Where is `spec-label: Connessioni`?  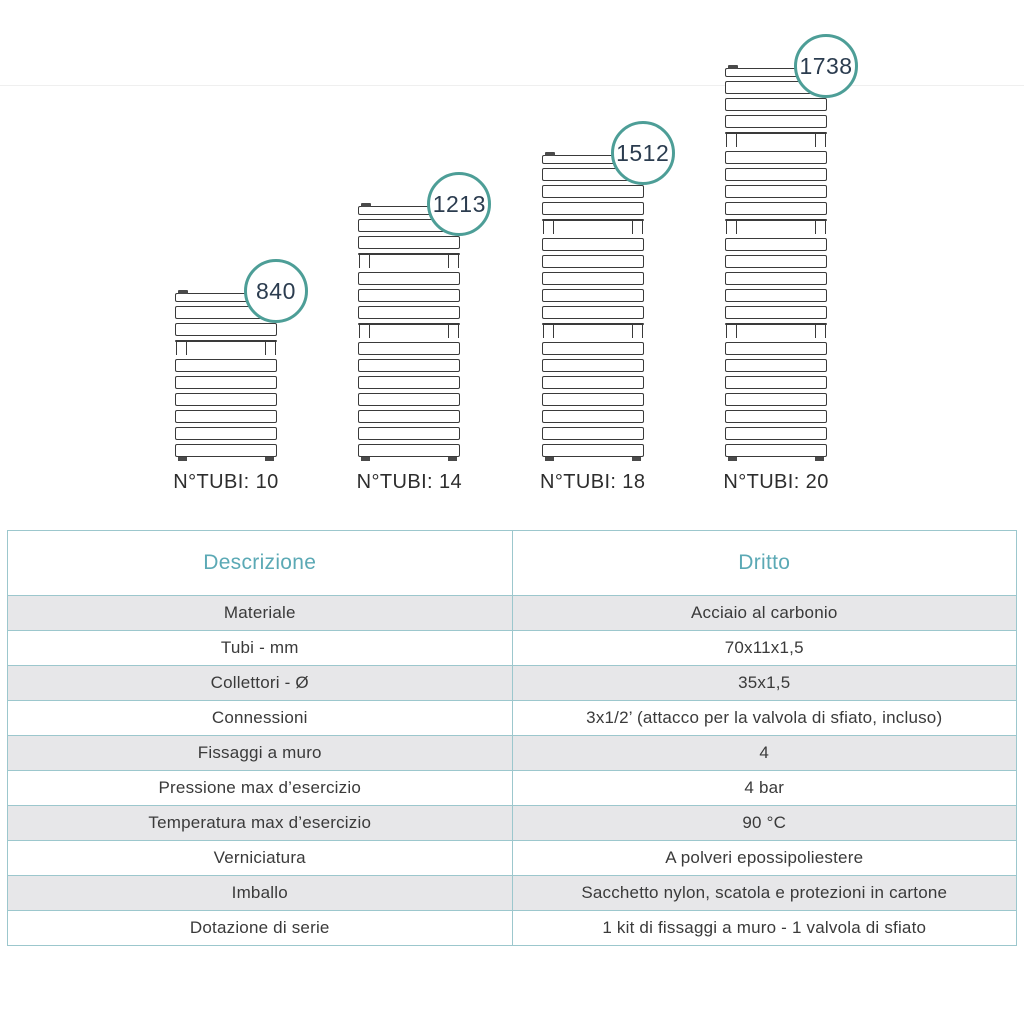
spec-label: Connessioni is located at coordinates (260, 718).